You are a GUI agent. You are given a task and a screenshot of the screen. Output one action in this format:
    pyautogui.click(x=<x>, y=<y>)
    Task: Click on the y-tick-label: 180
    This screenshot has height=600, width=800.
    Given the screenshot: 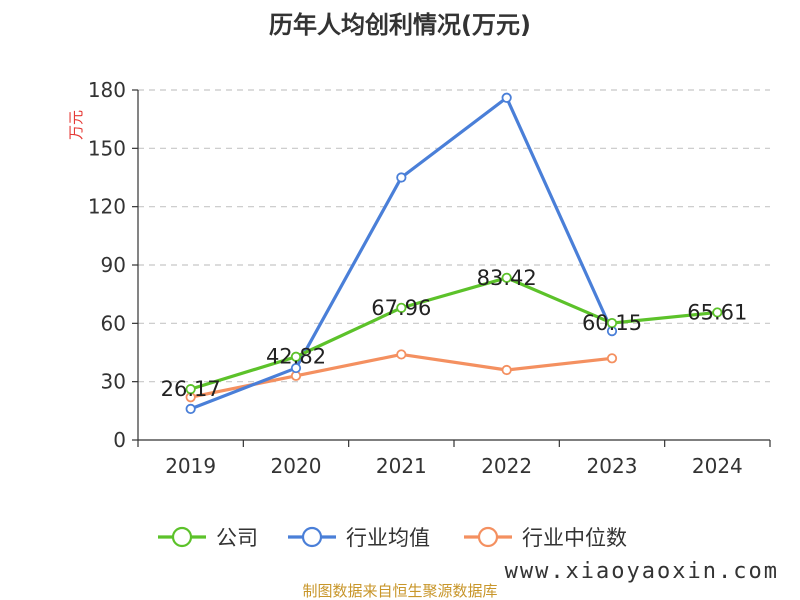 What is the action you would take?
    pyautogui.click(x=107, y=90)
    